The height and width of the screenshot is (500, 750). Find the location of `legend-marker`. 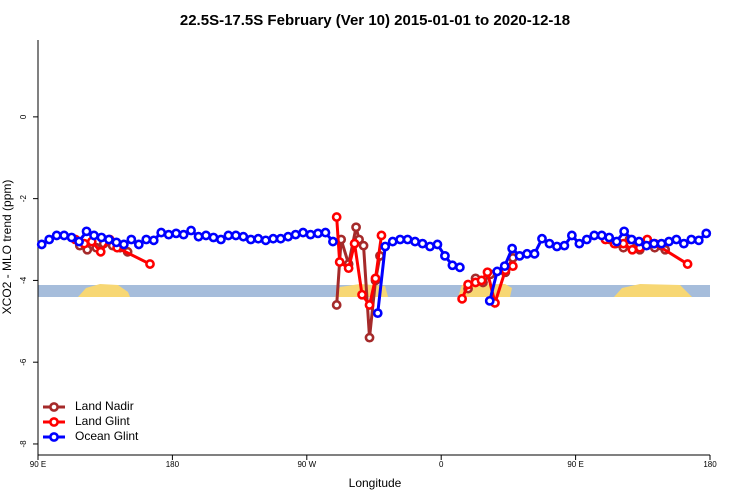

legend-marker is located at coordinates (54, 407).